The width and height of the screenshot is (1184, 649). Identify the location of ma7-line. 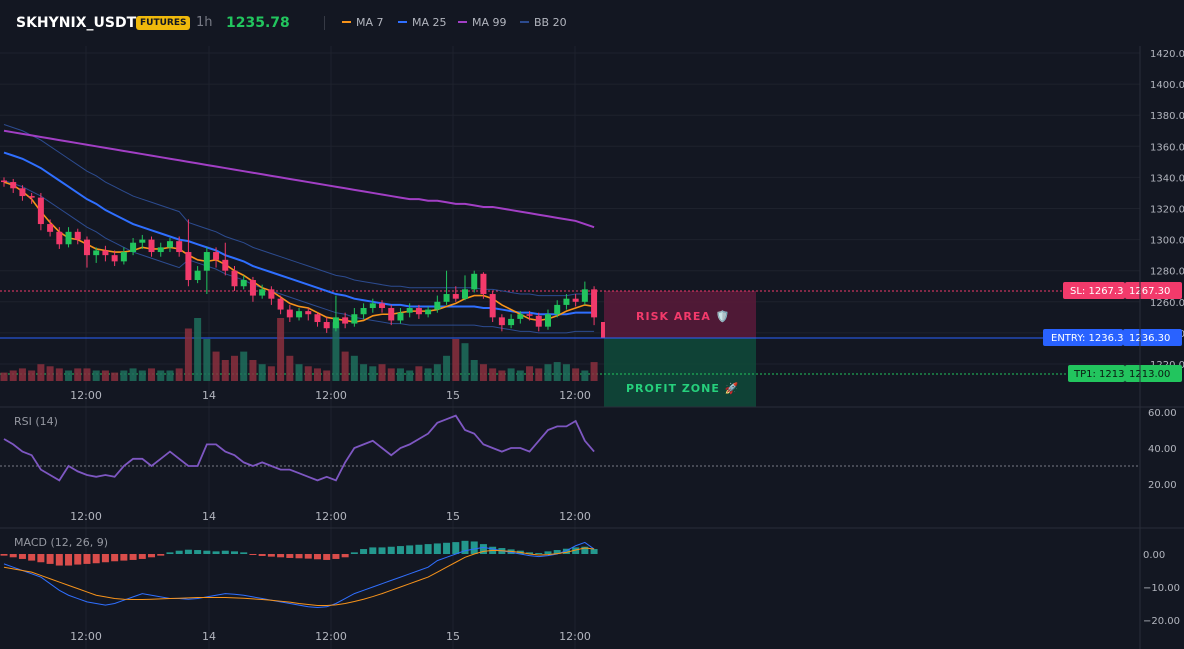
(299, 252).